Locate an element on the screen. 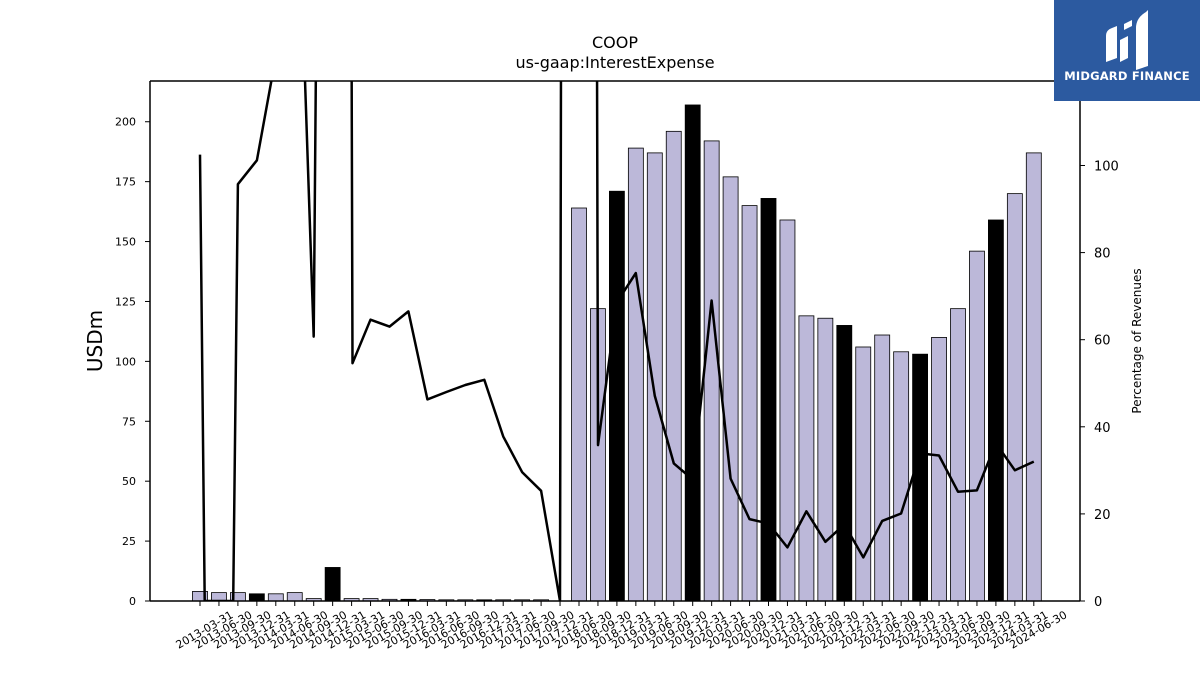  y2-tick-label: 40 is located at coordinates (1102, 428).